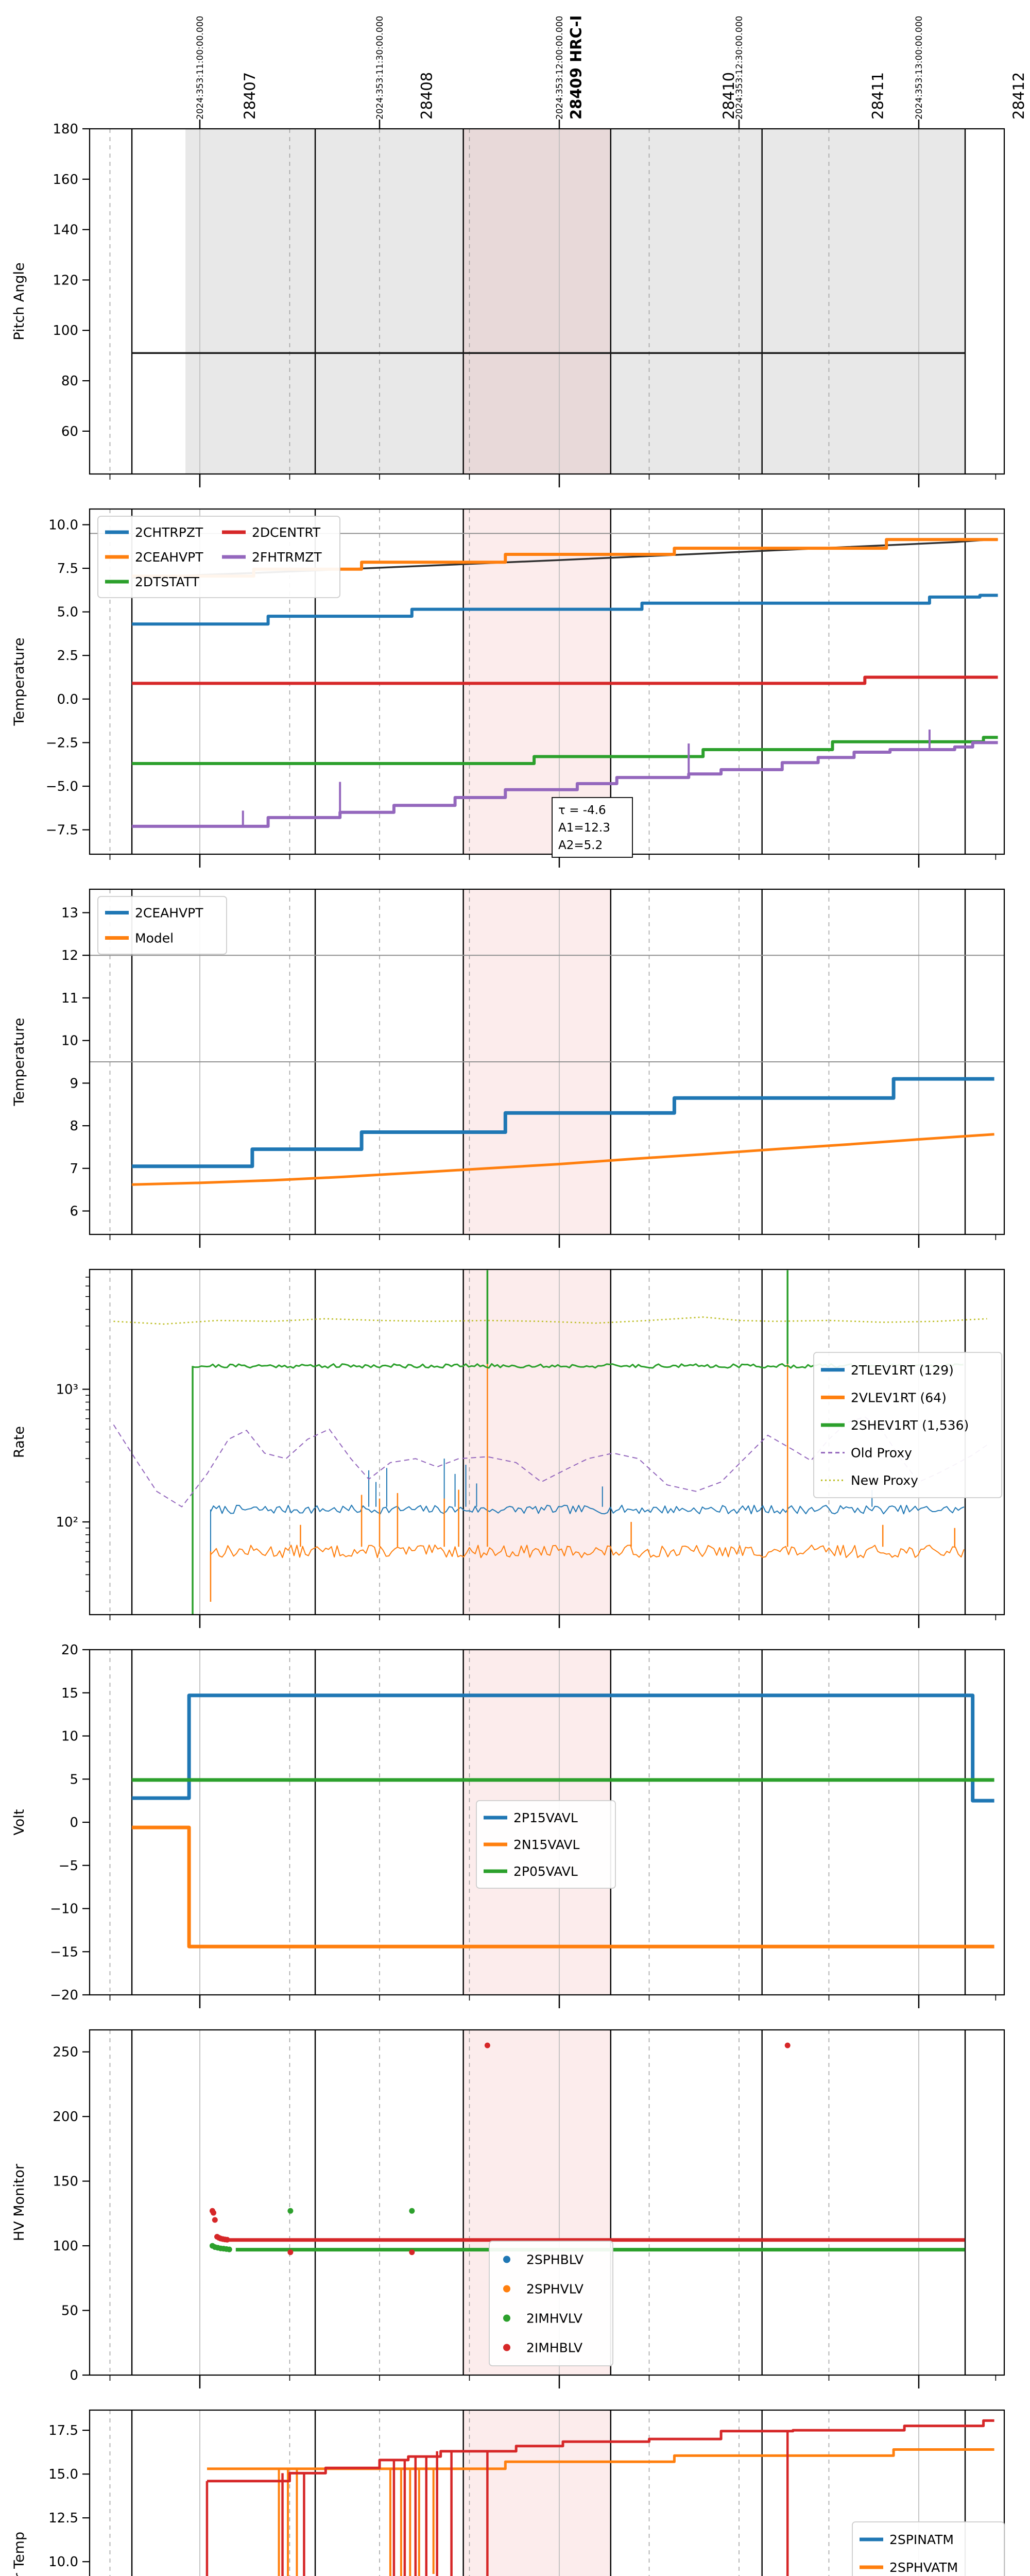 The width and height of the screenshot is (1030, 2576). I want to click on y-tick-label: 15.0, so click(63, 2474).